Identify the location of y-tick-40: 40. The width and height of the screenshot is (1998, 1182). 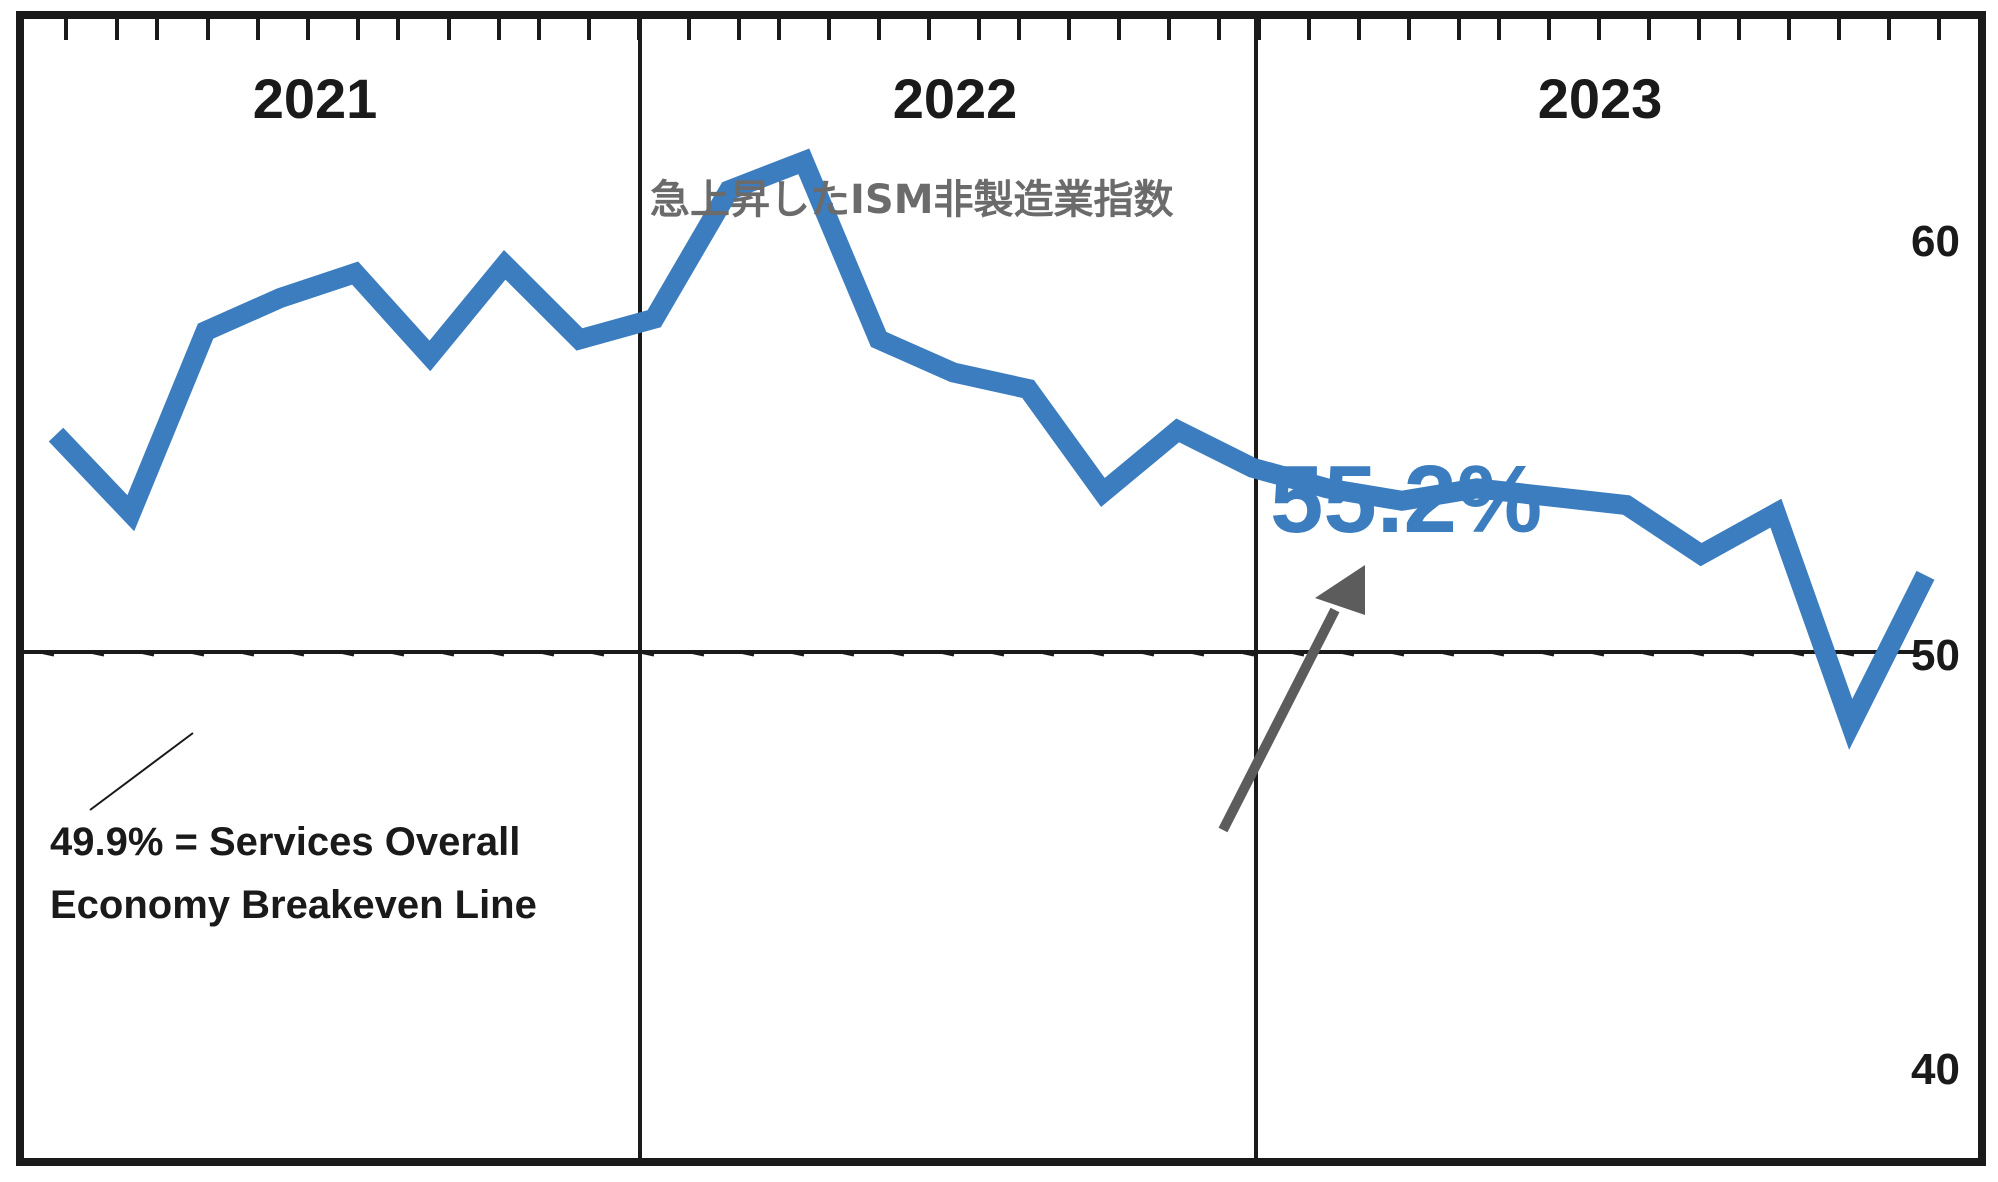
(1935, 1069).